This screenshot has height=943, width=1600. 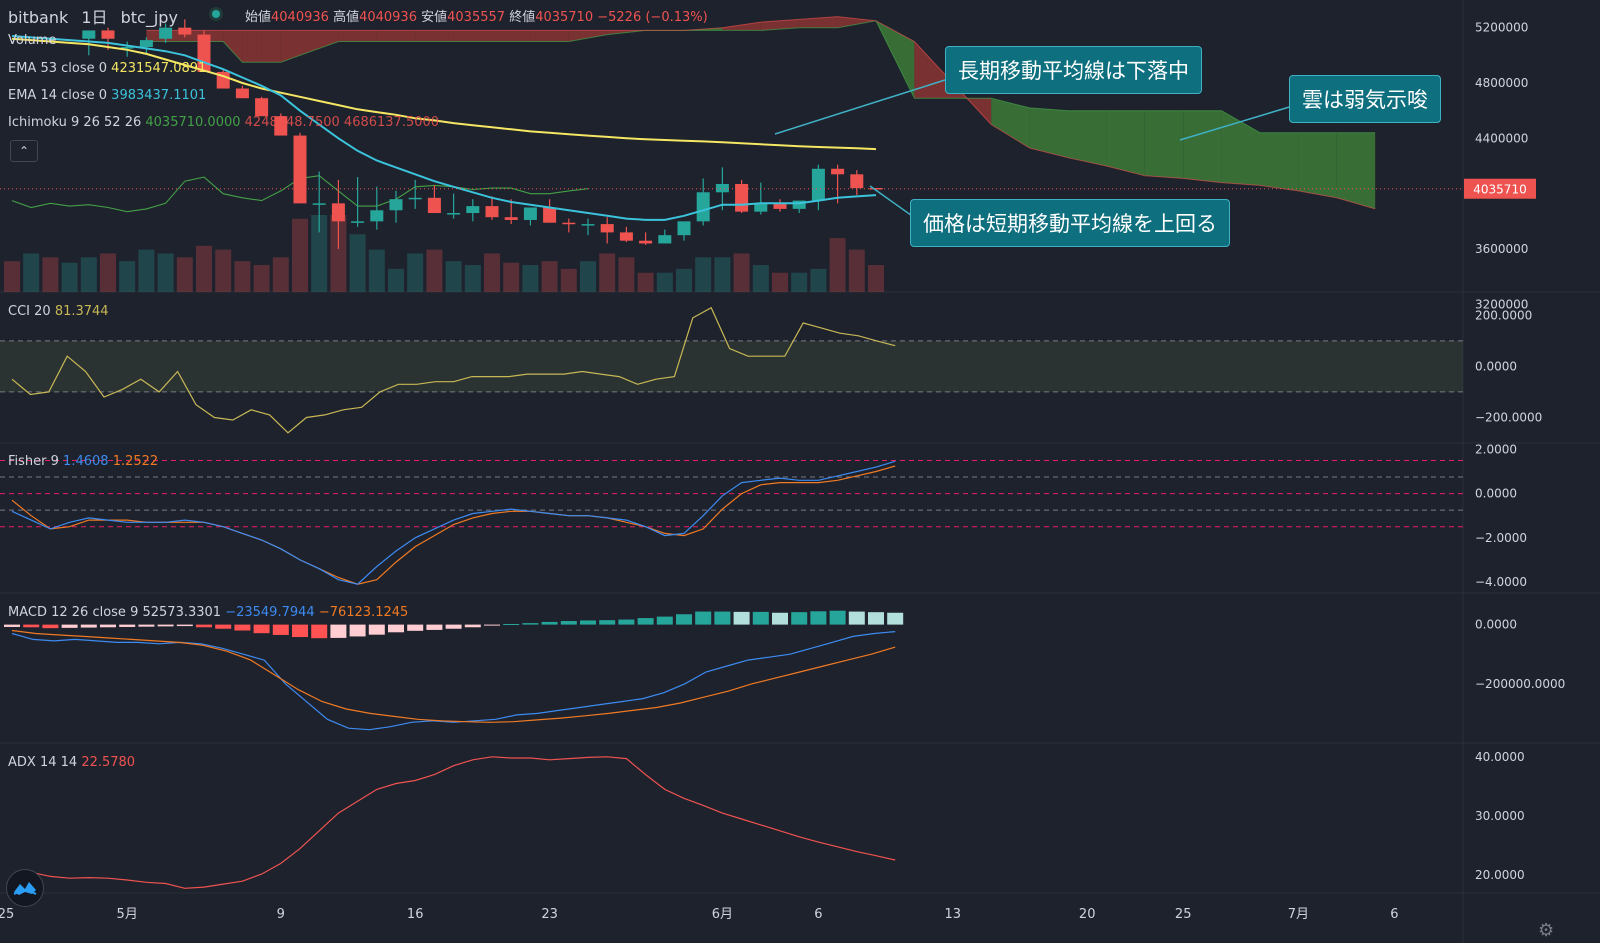 What do you see at coordinates (107, 68) in the screenshot?
I see `ema53-legend: EMA 53 close 0 4231547.0891` at bounding box center [107, 68].